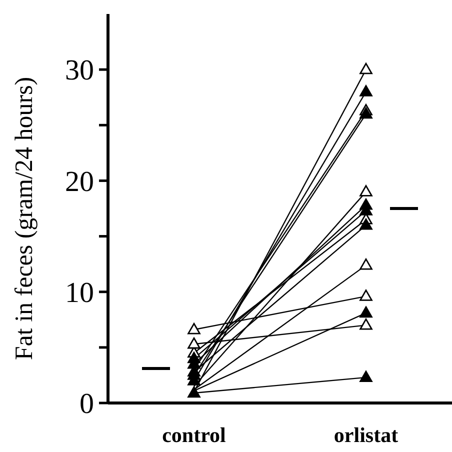  I want to click on y-tick-label: 0, so click(87, 404).